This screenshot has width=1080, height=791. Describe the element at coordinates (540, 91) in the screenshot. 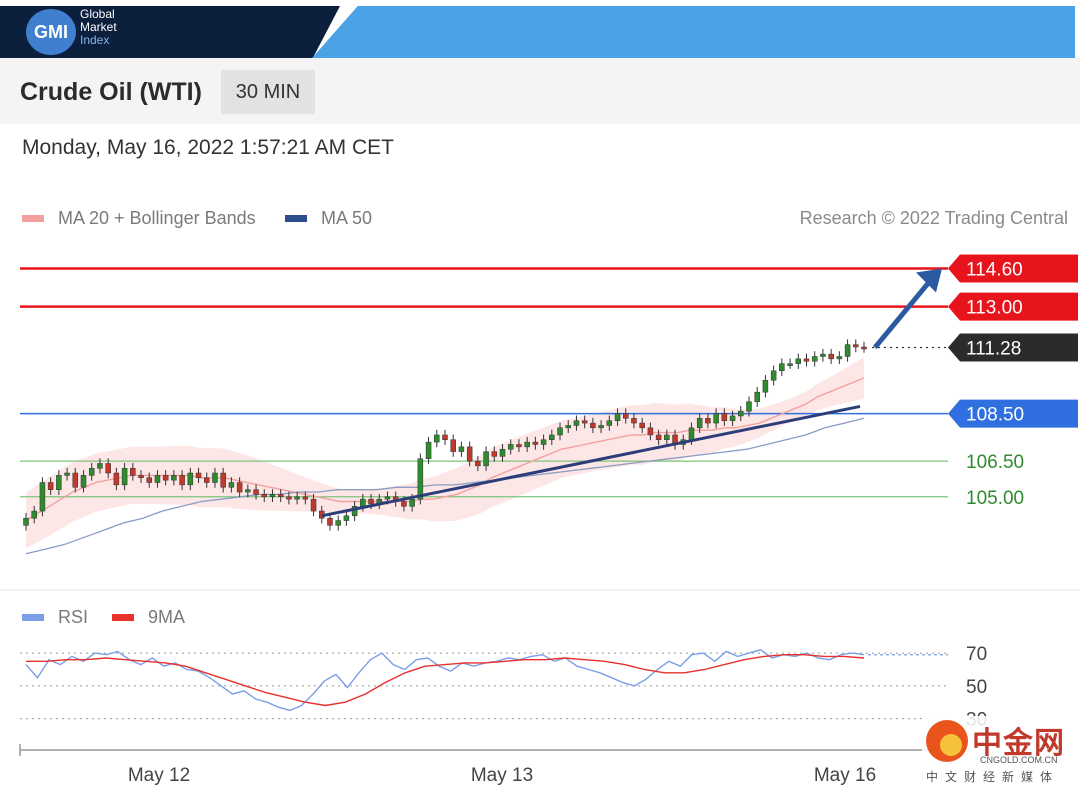

I see `chart-header` at that location.